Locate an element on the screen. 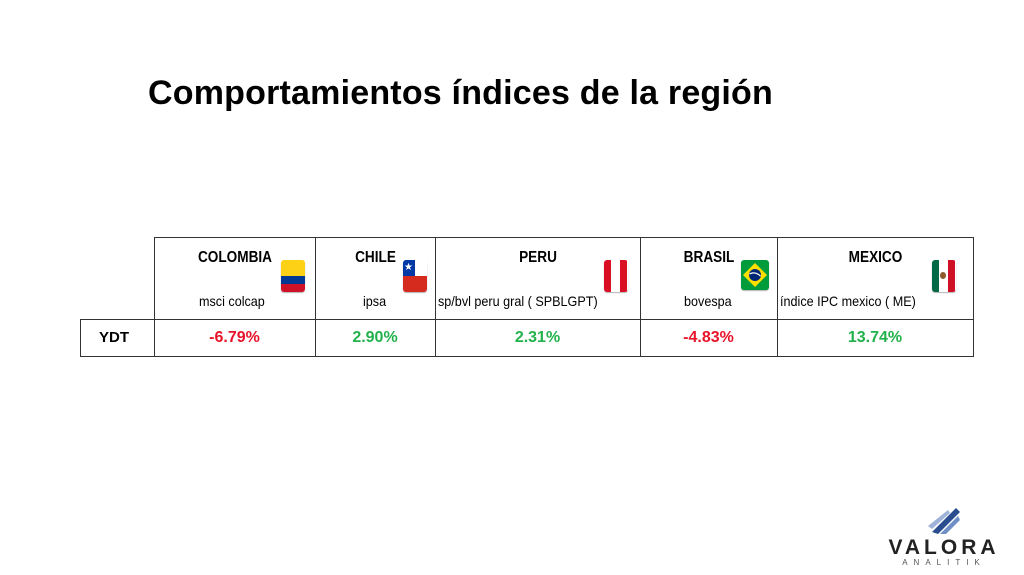 The width and height of the screenshot is (1024, 575). country-name: BRASIL is located at coordinates (708, 257).